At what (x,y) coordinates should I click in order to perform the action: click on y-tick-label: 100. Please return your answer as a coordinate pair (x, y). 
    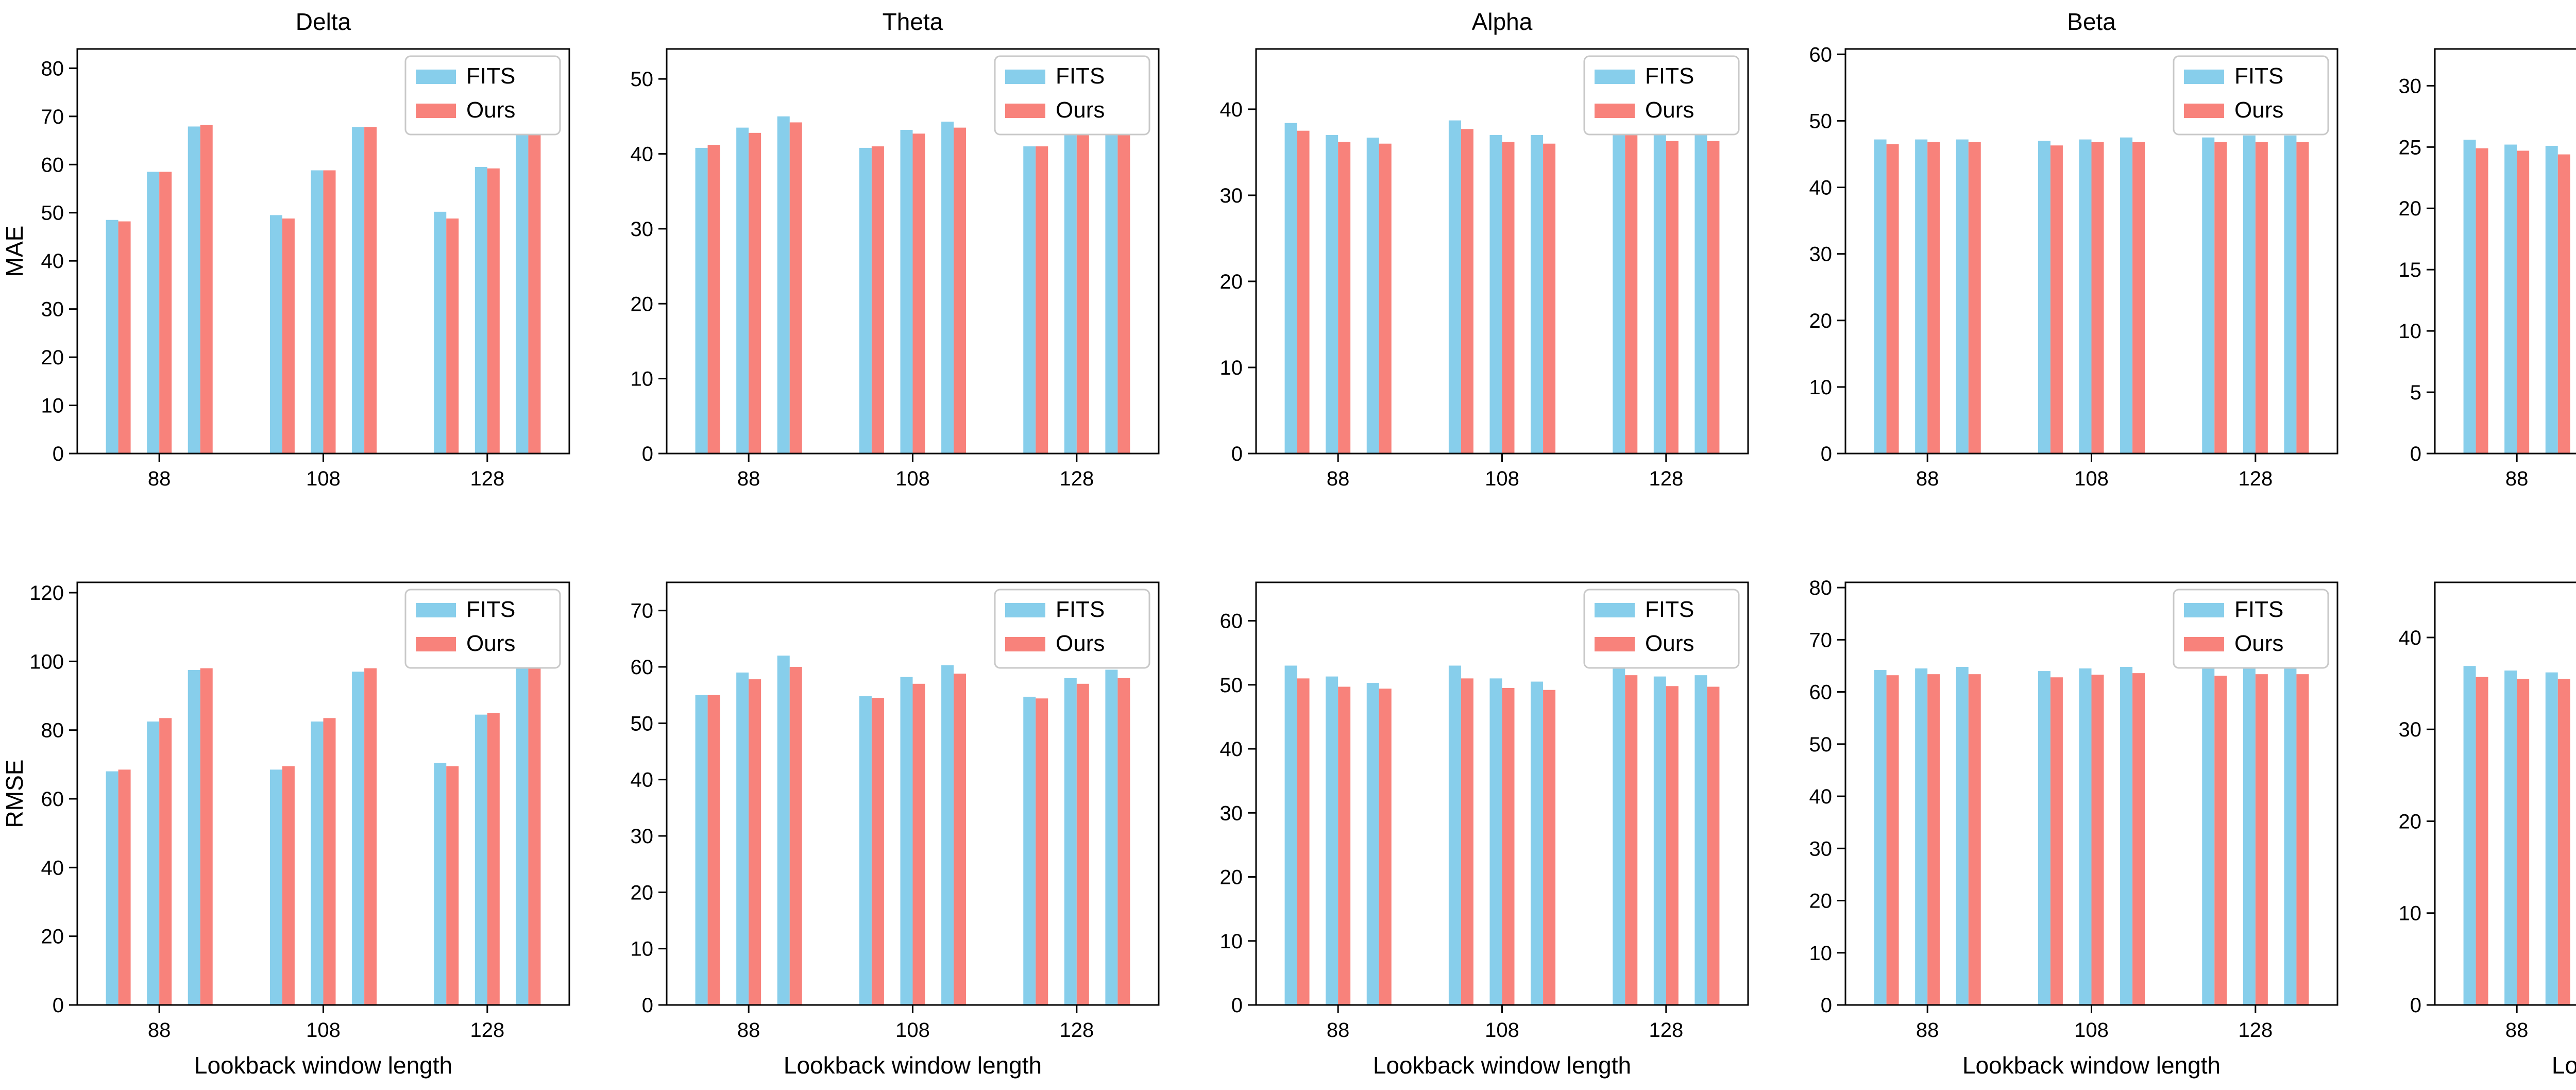
    Looking at the image, I should click on (46, 661).